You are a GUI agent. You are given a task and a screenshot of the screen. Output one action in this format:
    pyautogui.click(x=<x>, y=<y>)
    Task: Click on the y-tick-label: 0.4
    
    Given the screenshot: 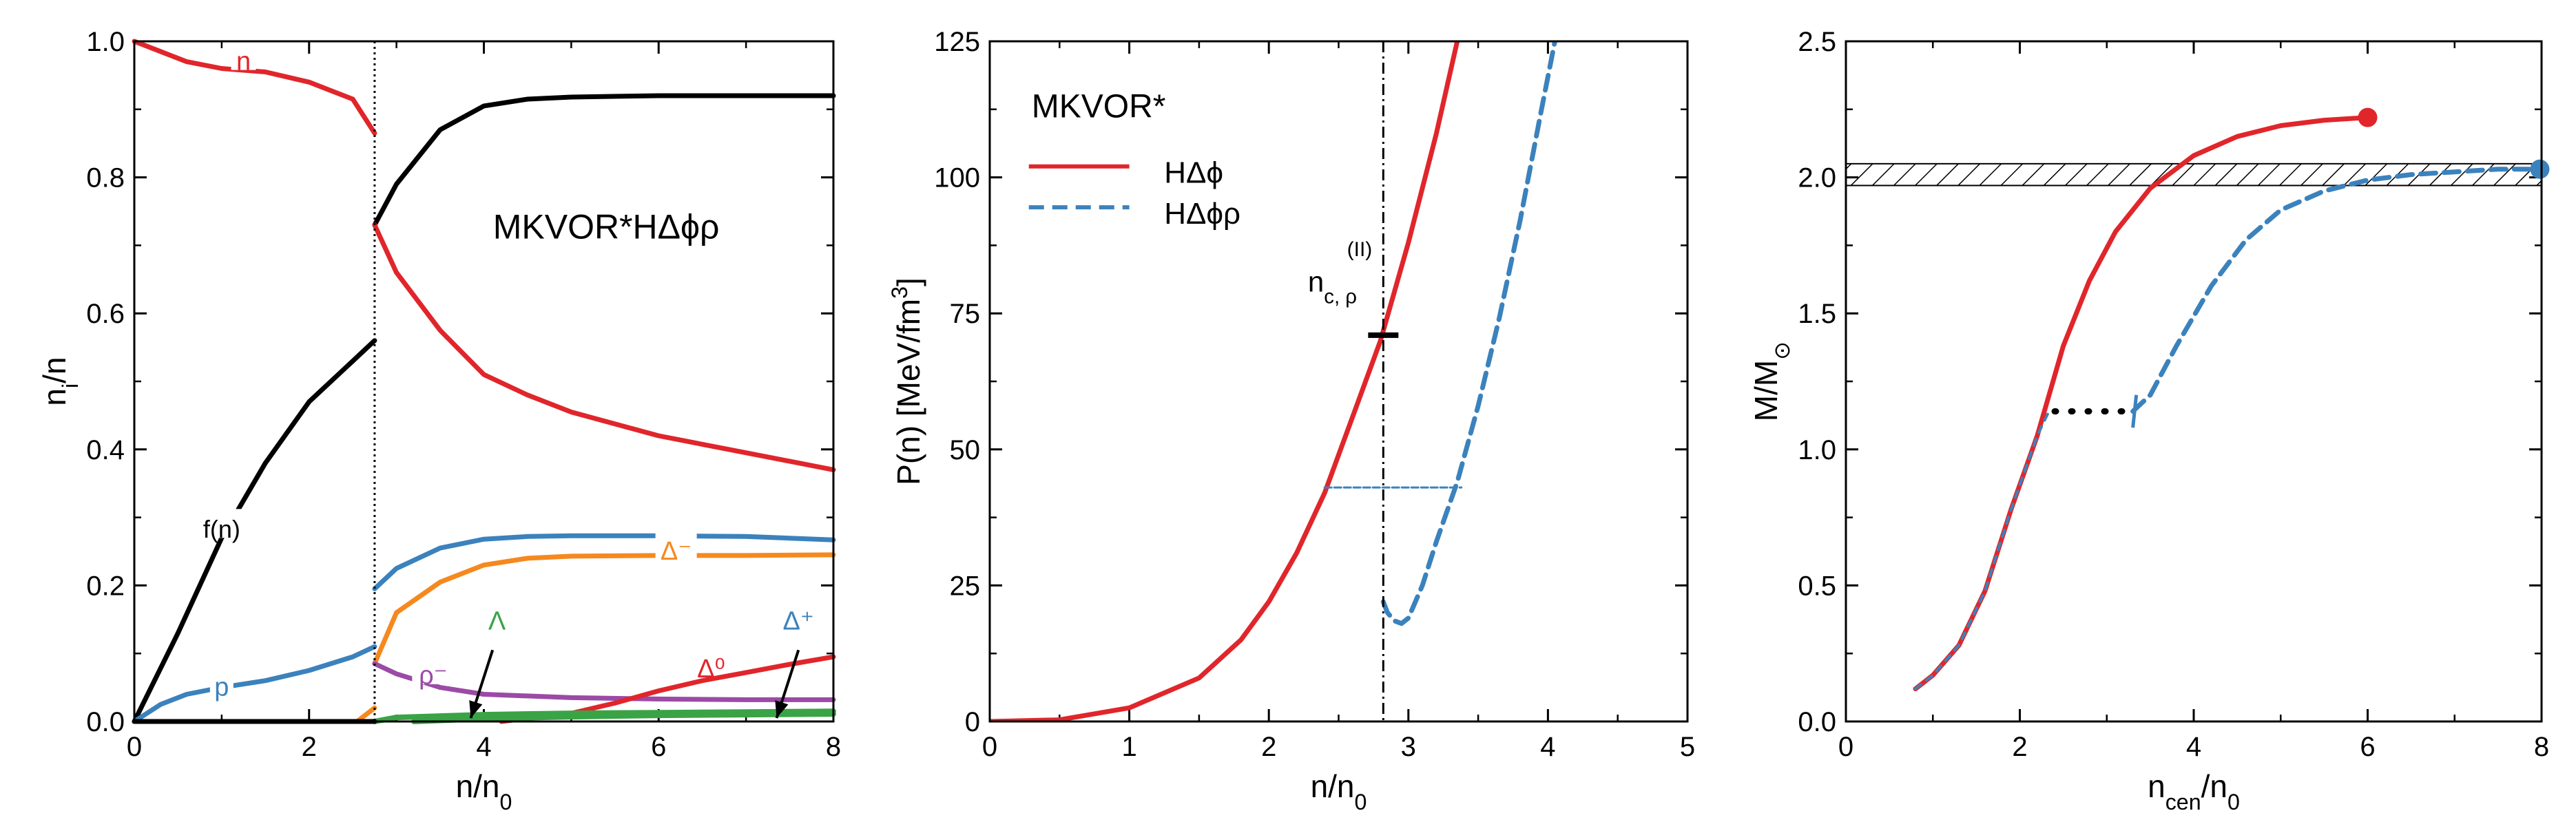 What is the action you would take?
    pyautogui.click(x=105, y=450)
    